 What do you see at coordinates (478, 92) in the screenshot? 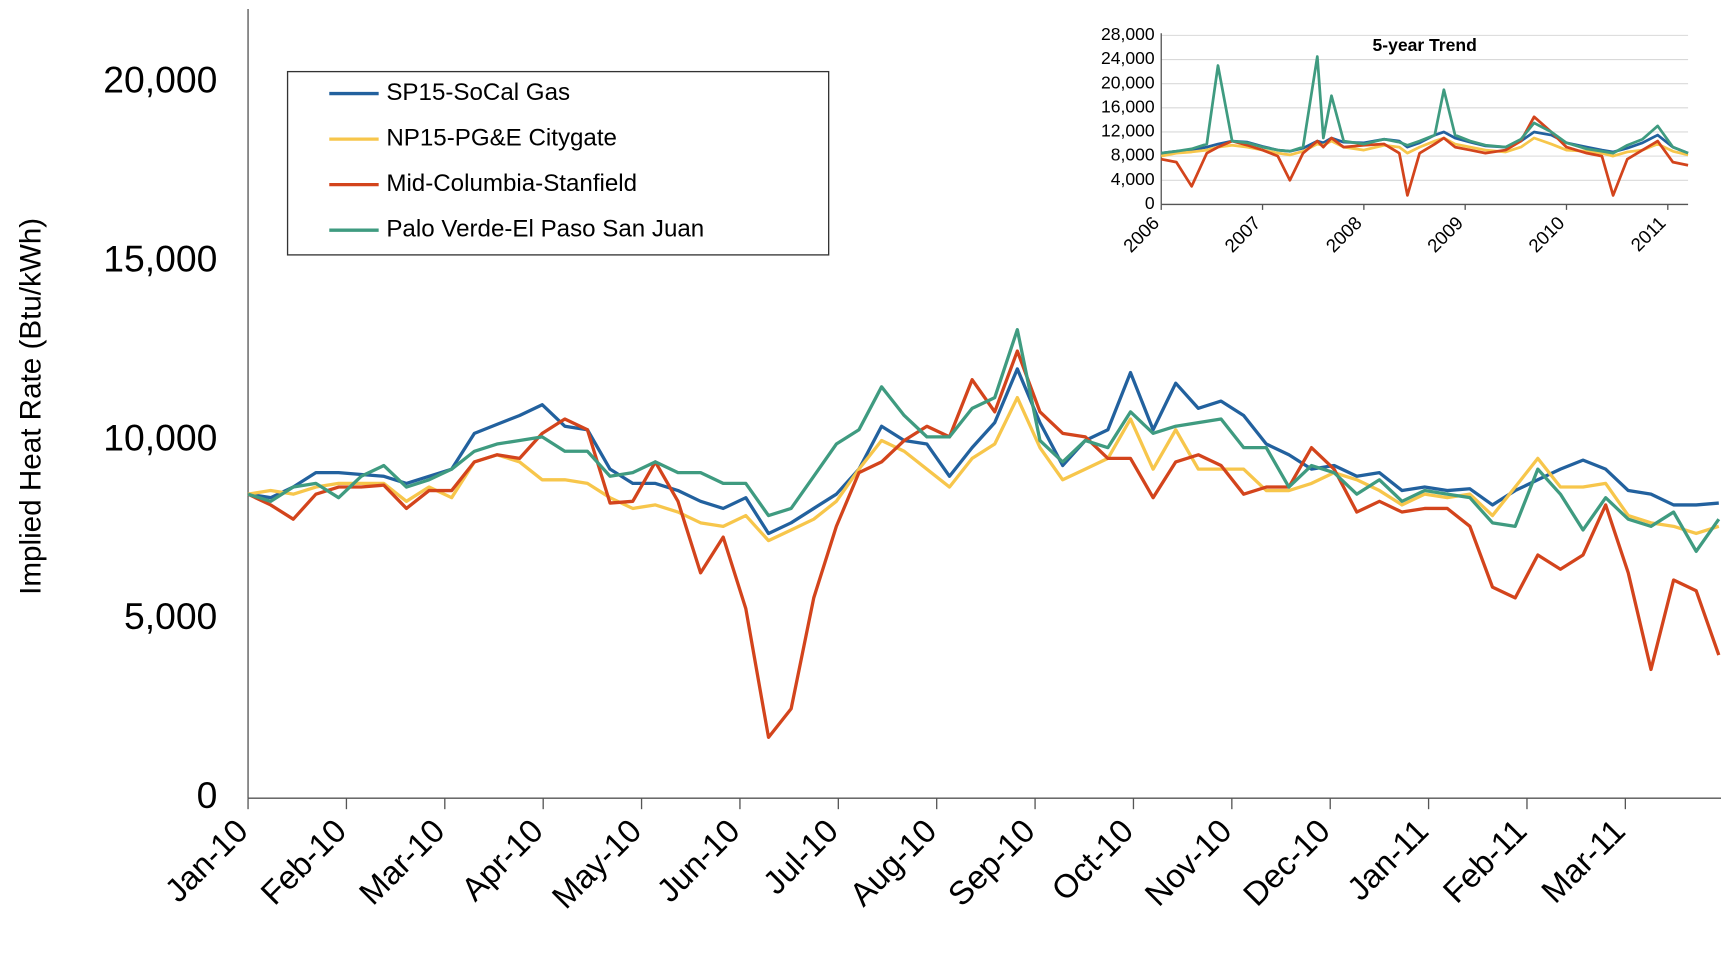
I see `legend-label: SP15-SoCal Gas` at bounding box center [478, 92].